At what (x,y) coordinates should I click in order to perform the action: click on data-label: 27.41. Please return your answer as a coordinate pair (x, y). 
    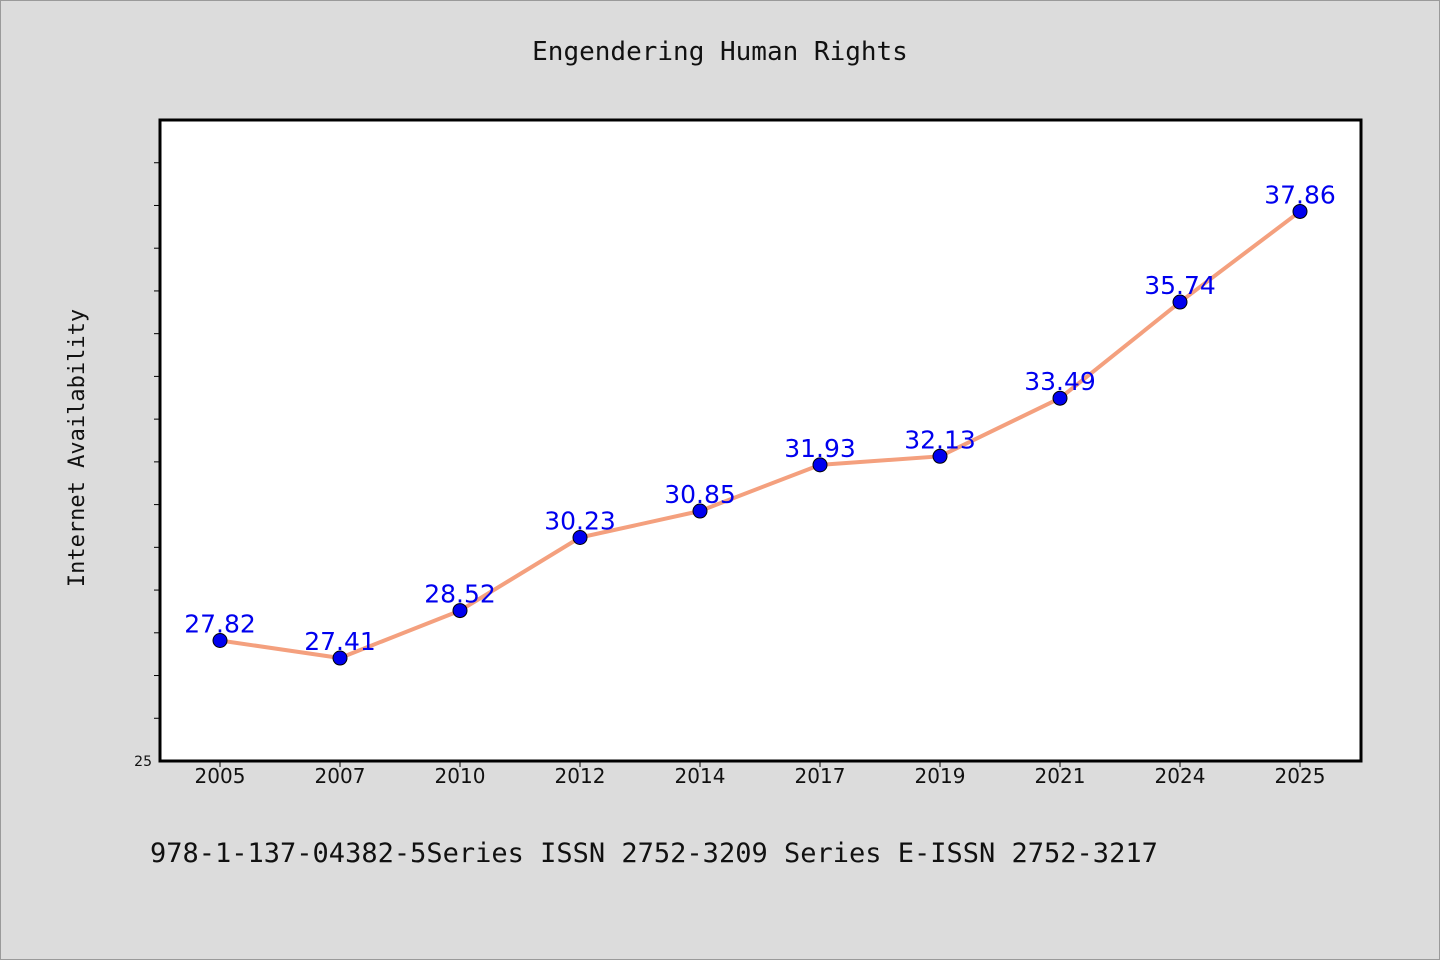
    Looking at the image, I should click on (340, 641).